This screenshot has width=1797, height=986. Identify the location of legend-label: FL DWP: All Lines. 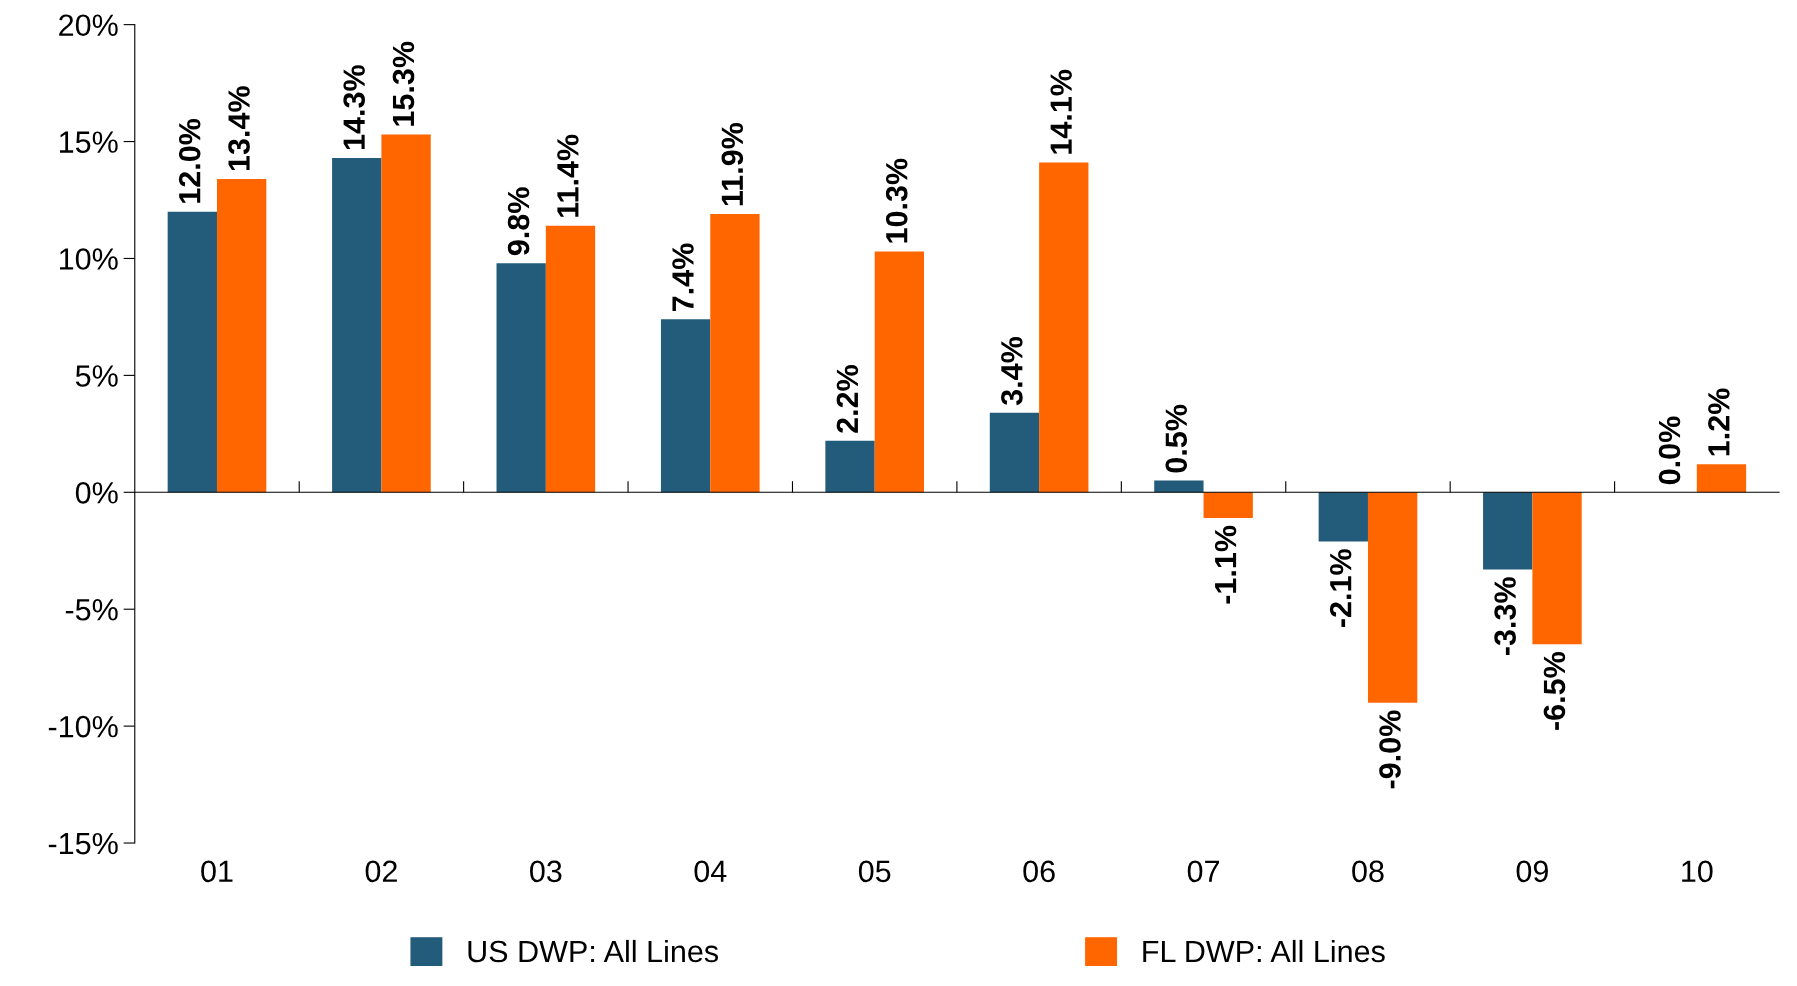
(1264, 951).